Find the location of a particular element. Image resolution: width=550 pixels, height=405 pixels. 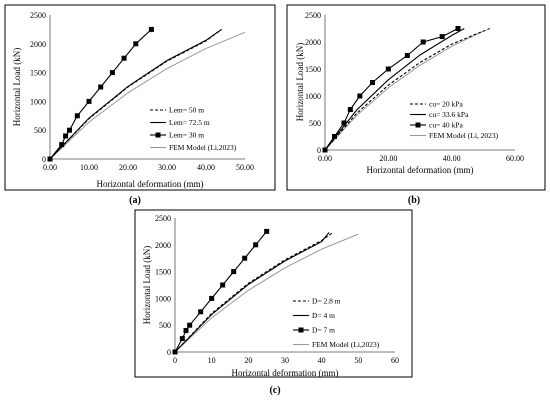

x-tick-label: 60.00 is located at coordinates (515, 158).